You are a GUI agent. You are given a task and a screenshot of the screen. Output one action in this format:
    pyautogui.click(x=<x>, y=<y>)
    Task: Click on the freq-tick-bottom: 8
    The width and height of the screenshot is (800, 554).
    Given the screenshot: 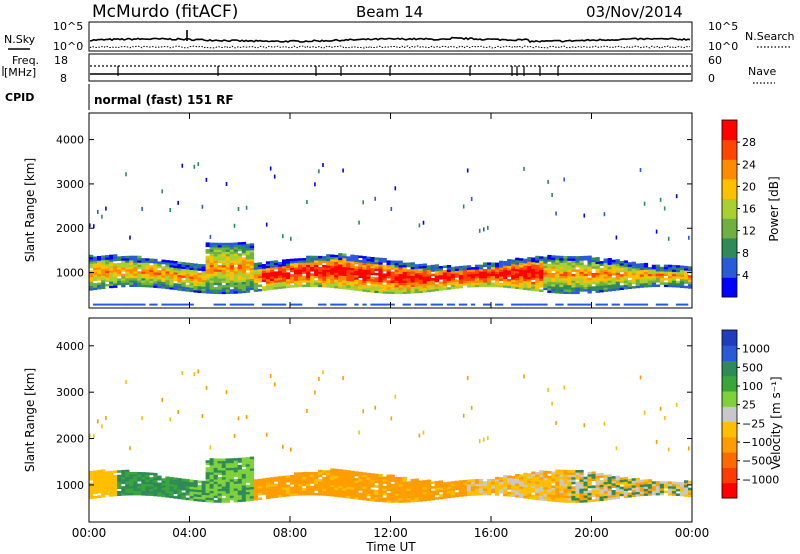 What is the action you would take?
    pyautogui.click(x=63, y=78)
    